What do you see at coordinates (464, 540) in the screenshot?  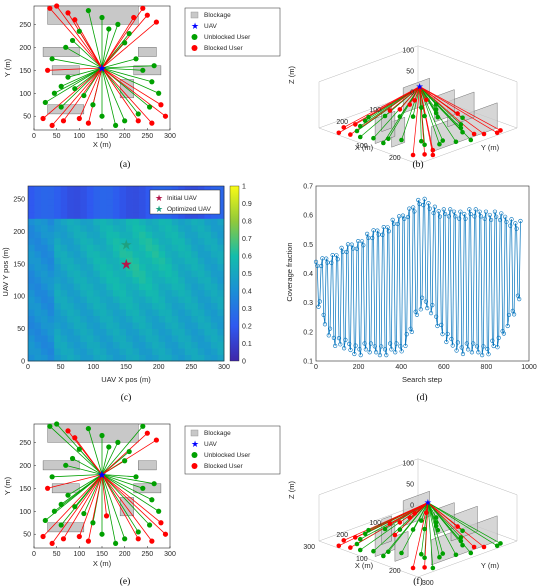 I see `blockage-wall` at bounding box center [464, 540].